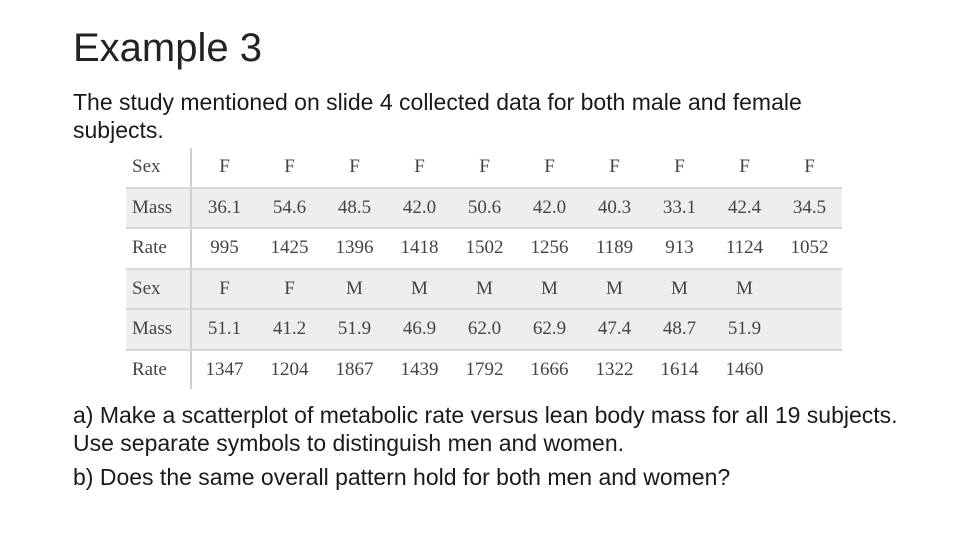 The width and height of the screenshot is (960, 540). I want to click on table-cell: 1322, so click(614, 369).